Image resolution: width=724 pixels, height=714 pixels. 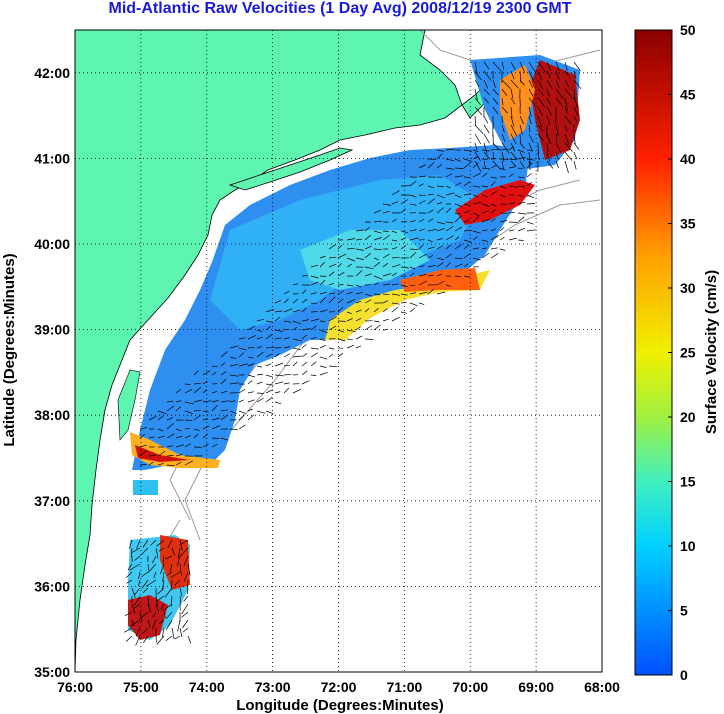 I want to click on y-tick-label: 39:00, so click(x=52, y=330).